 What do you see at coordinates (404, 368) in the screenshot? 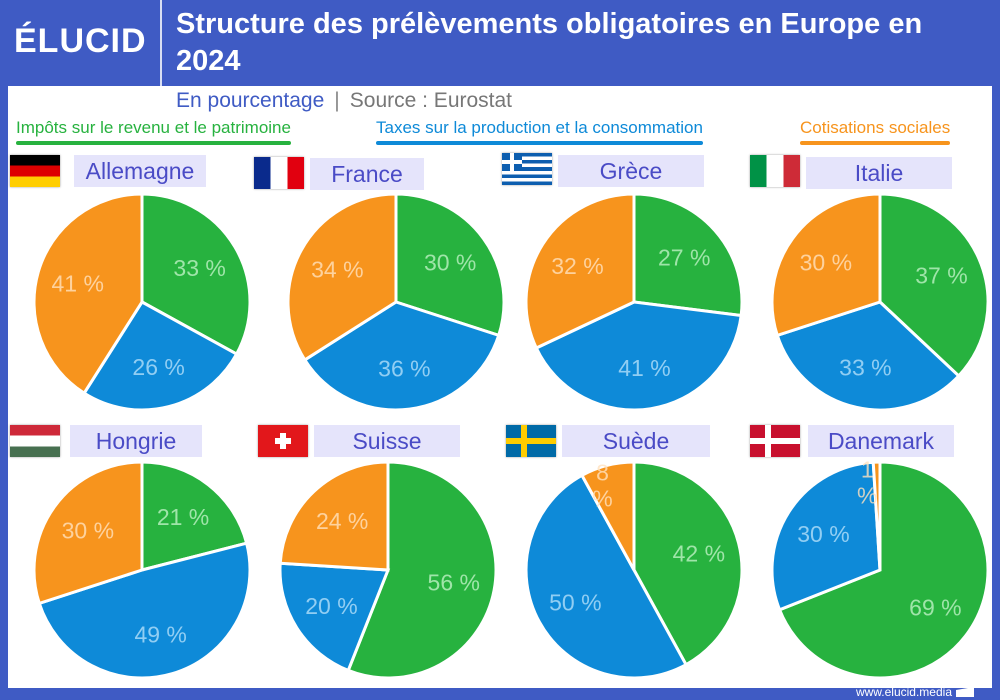
I see `data-label: 36 %` at bounding box center [404, 368].